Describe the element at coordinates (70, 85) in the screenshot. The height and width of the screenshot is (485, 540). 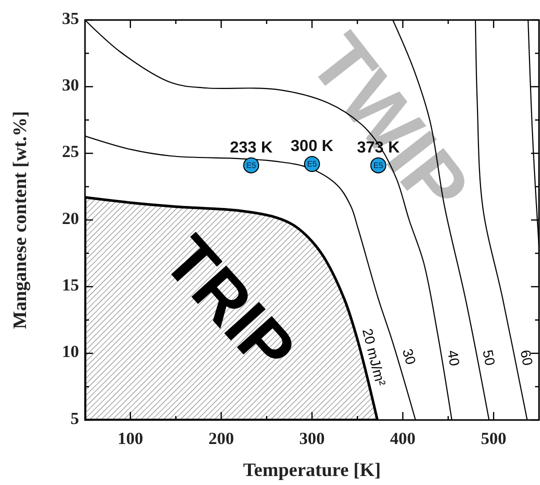
I see `y-tick-label: 30` at that location.